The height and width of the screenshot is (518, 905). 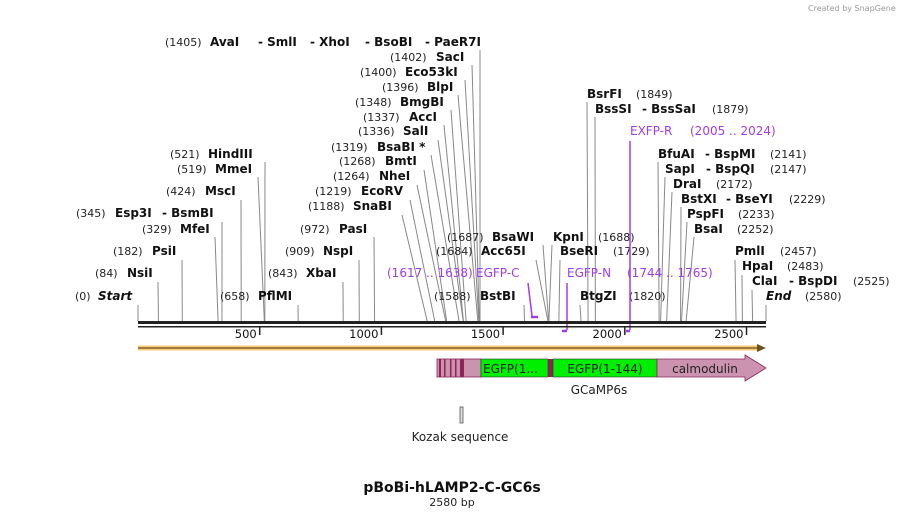 I want to click on enzyme-bstxi: (2229) BstXI - BseYI, so click(x=753, y=199).